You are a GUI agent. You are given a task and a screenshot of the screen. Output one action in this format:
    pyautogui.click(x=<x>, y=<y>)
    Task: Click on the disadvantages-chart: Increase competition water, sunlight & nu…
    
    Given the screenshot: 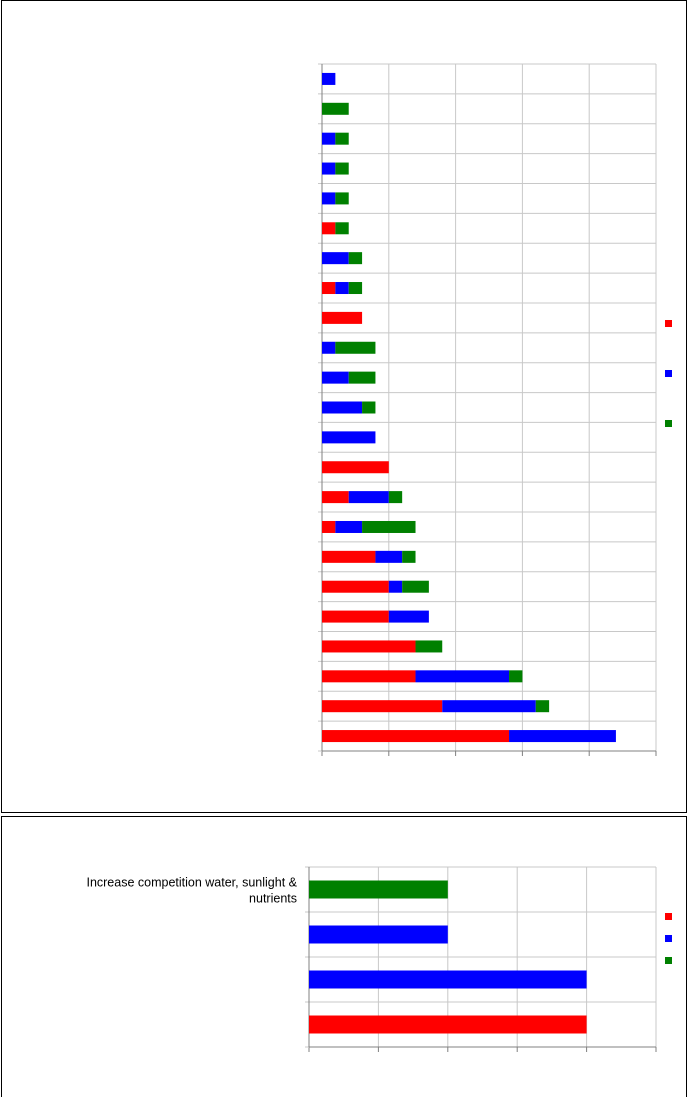 What is the action you would take?
    pyautogui.click(x=379, y=959)
    